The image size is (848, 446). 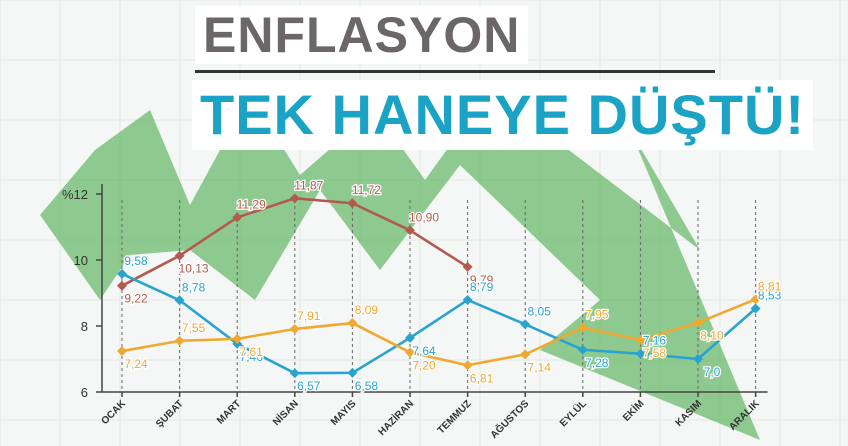 What do you see at coordinates (540, 367) in the screenshot?
I see `data-label: 7,14` at bounding box center [540, 367].